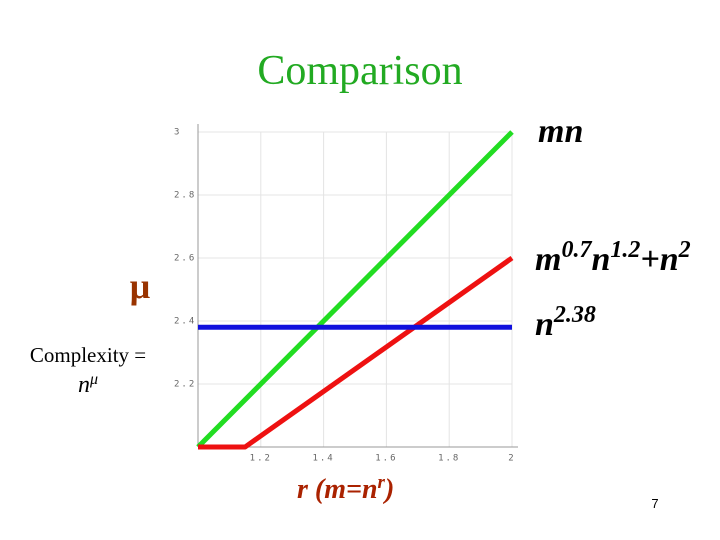 This screenshot has width=720, height=540. What do you see at coordinates (185, 322) in the screenshot?
I see `y-tick-label: 2.4` at bounding box center [185, 322].